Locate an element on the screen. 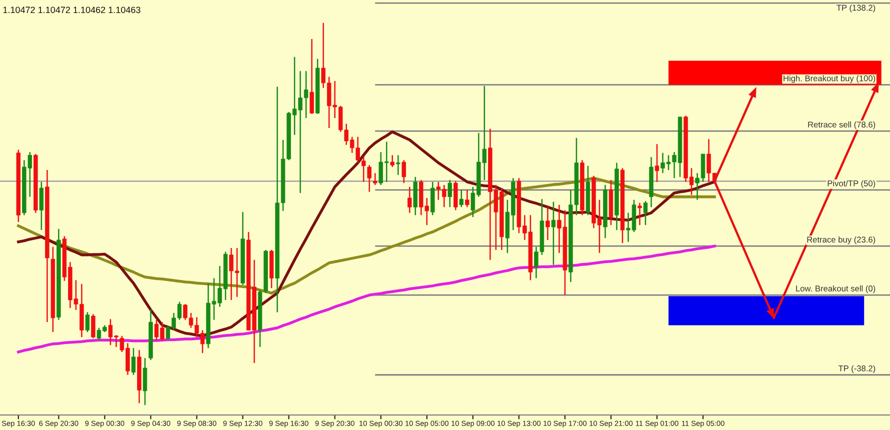 The image size is (890, 430). ref-line-label: TP (138.2) is located at coordinates (856, 8).